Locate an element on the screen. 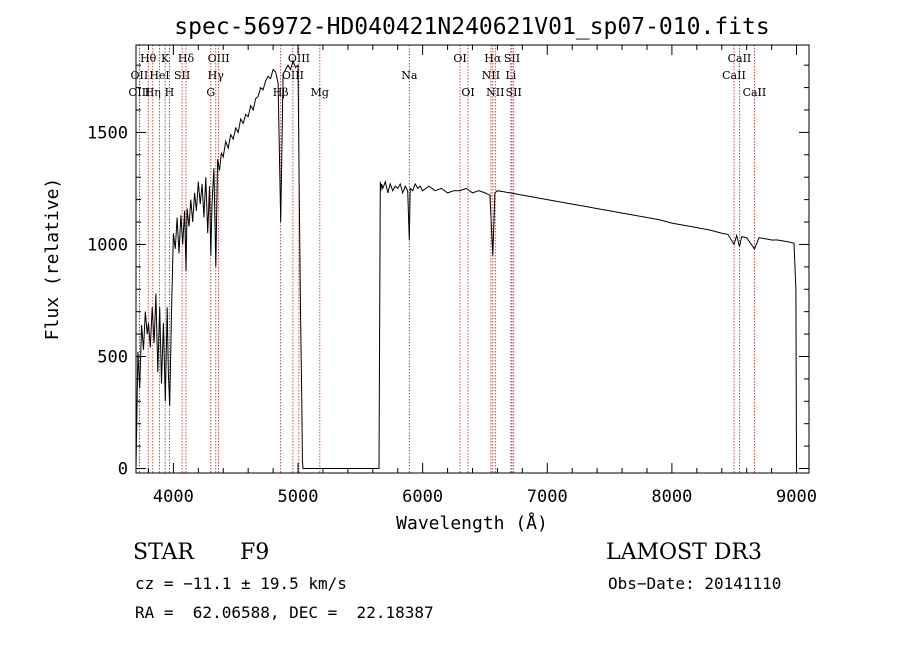 This screenshot has height=649, width=900. x-tick-label: 9000 is located at coordinates (796, 497).